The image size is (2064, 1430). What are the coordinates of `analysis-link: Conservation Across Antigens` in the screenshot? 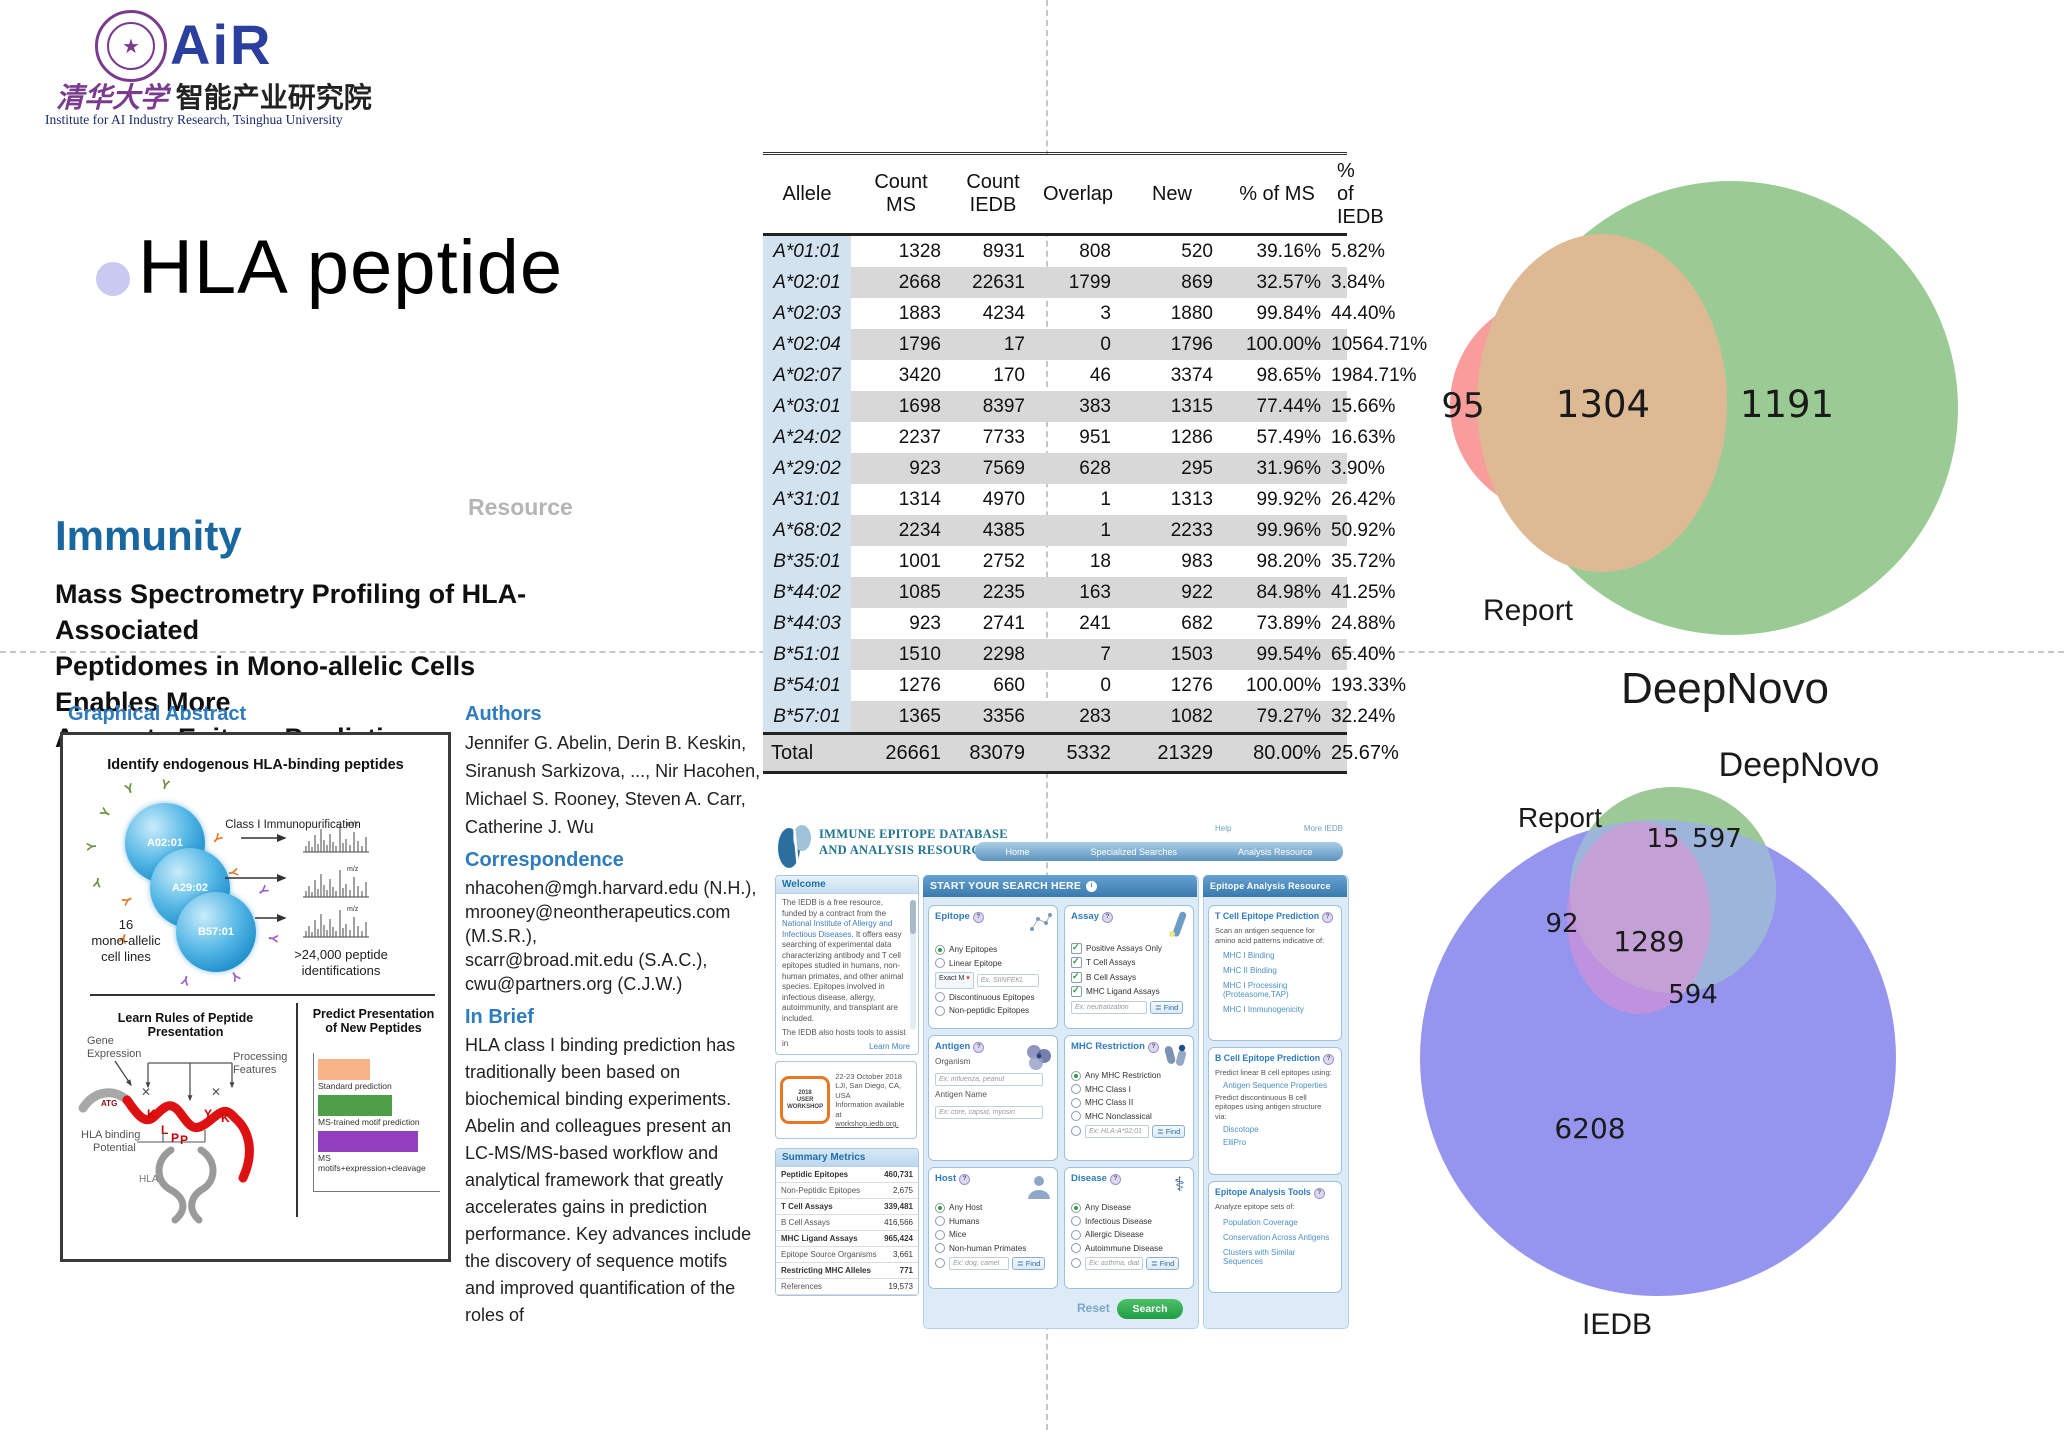 It's located at (1276, 1237).